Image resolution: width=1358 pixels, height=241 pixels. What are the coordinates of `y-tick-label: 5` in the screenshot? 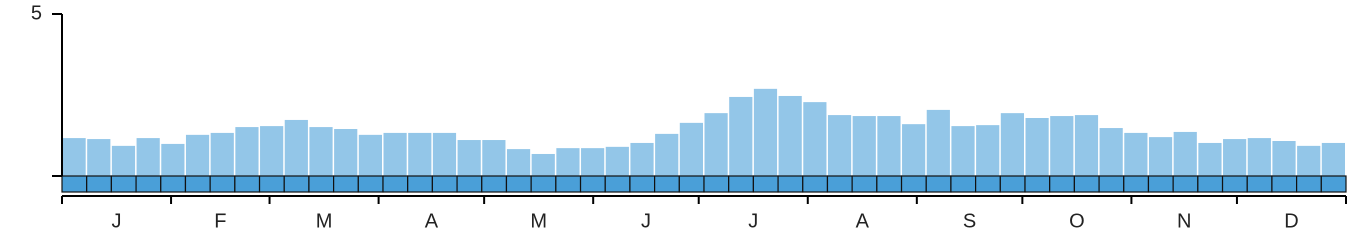 It's located at (36, 13).